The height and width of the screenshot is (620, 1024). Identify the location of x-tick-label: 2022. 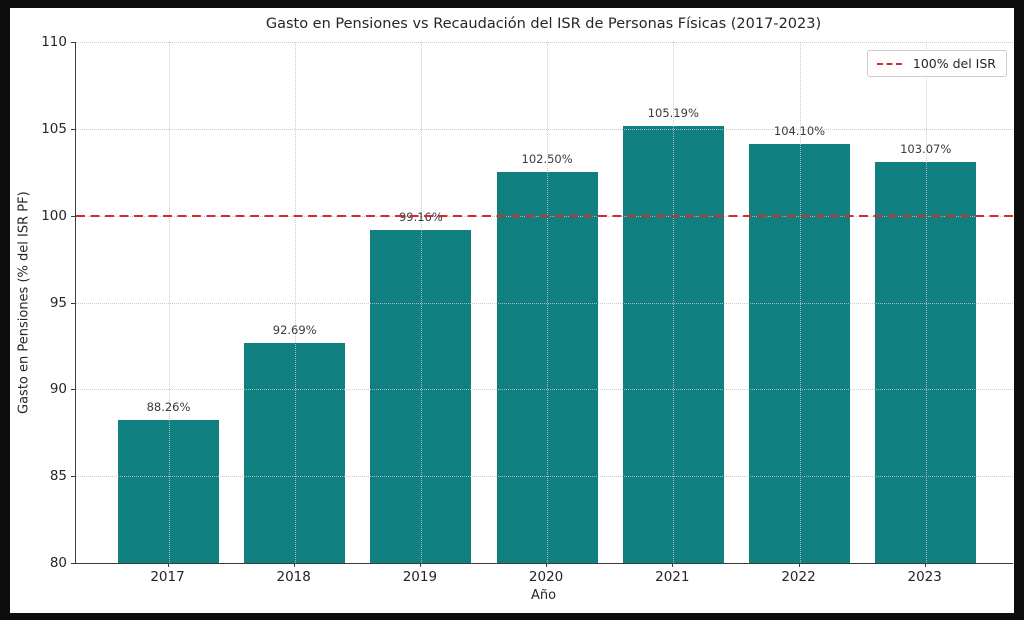
(798, 577).